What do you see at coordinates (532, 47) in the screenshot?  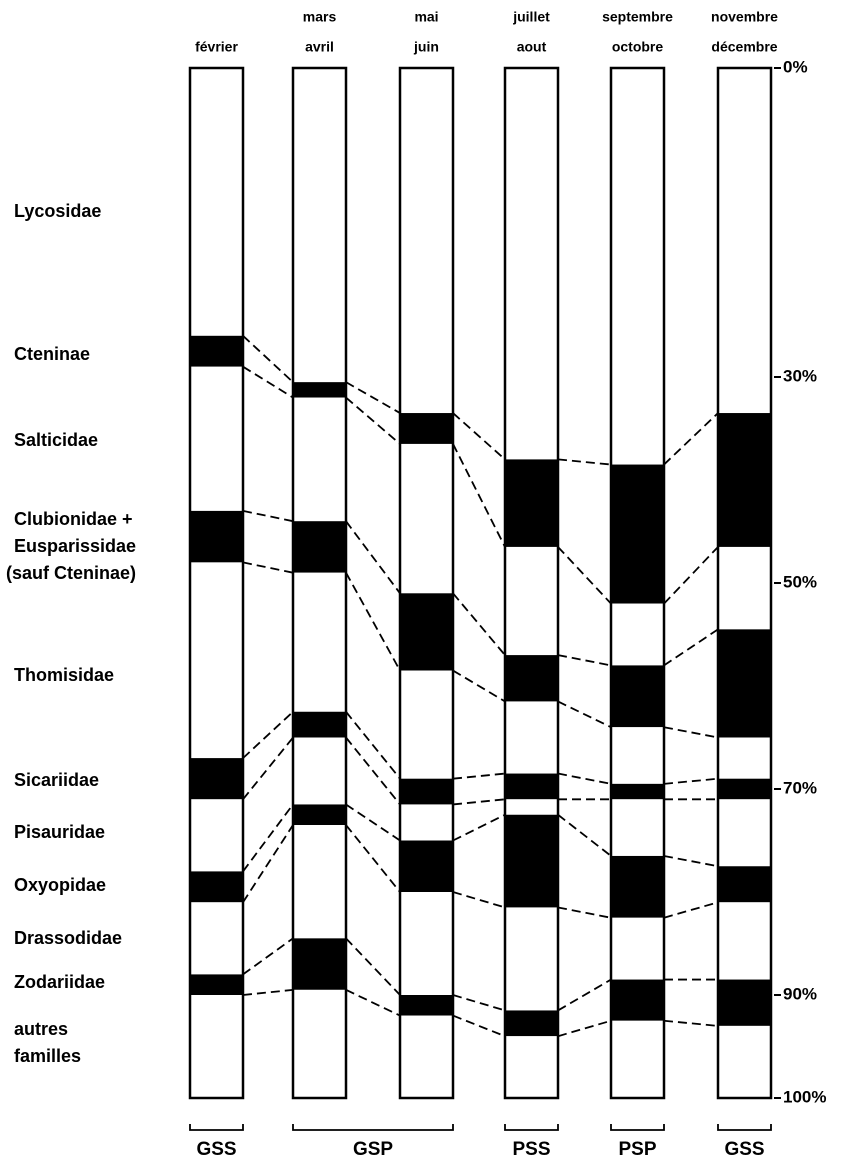 I see `column-label: aout` at bounding box center [532, 47].